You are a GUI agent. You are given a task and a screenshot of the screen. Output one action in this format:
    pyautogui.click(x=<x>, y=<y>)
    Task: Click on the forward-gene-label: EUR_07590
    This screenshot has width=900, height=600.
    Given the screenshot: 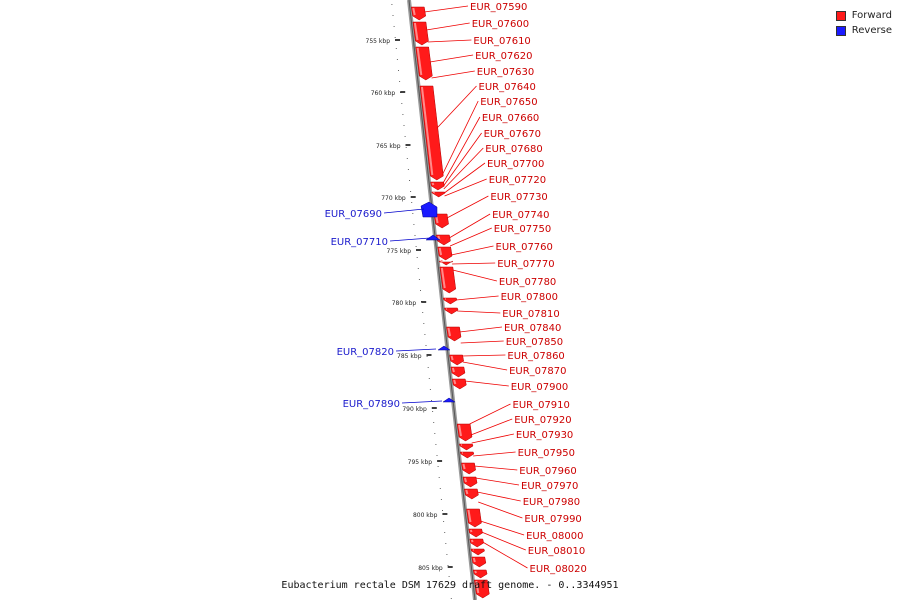 What is the action you would take?
    pyautogui.click(x=498, y=7)
    